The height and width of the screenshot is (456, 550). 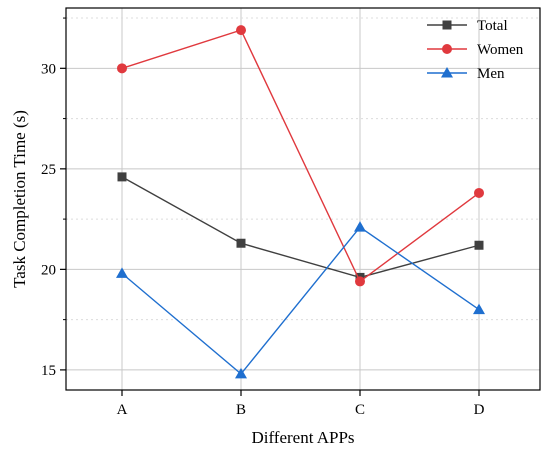 What do you see at coordinates (479, 309) in the screenshot?
I see `point-men-D` at bounding box center [479, 309].